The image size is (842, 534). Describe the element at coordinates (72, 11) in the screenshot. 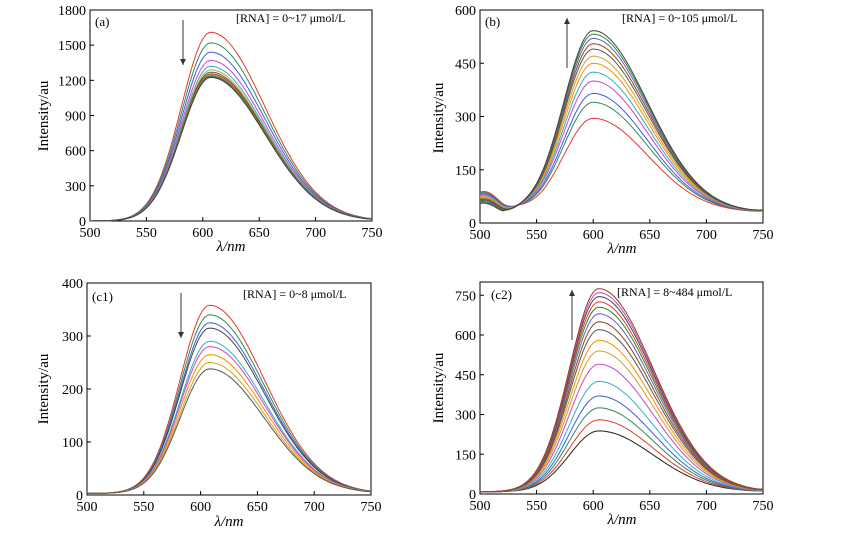

I see `y-tick-label: 1800` at that location.